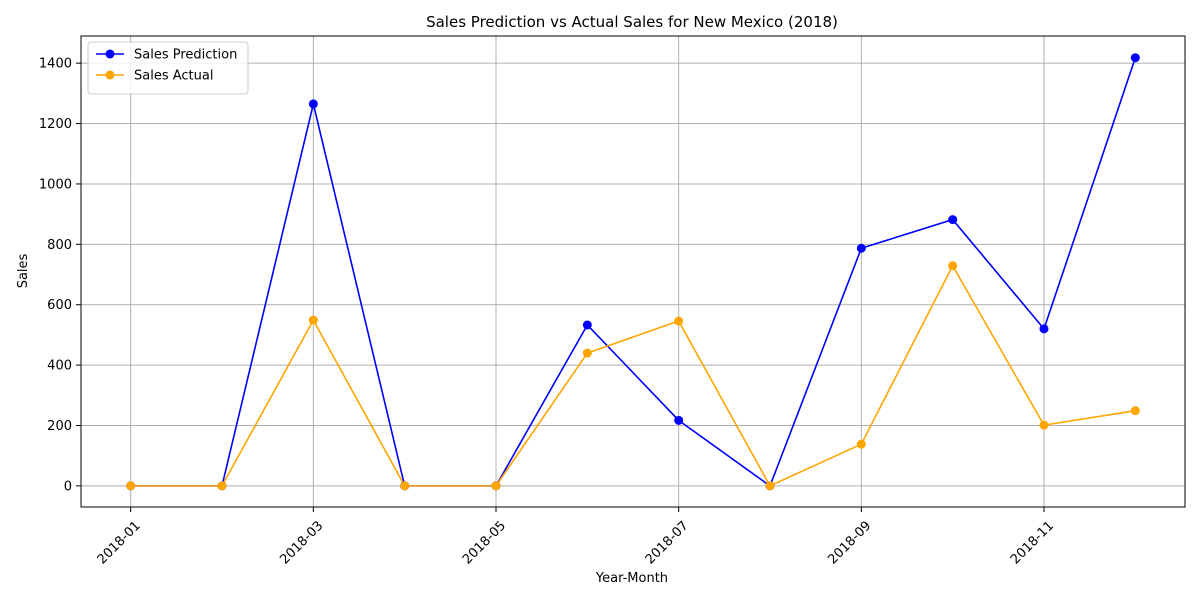  Describe the element at coordinates (55, 184) in the screenshot. I see `y-tick-label: 1000` at that location.